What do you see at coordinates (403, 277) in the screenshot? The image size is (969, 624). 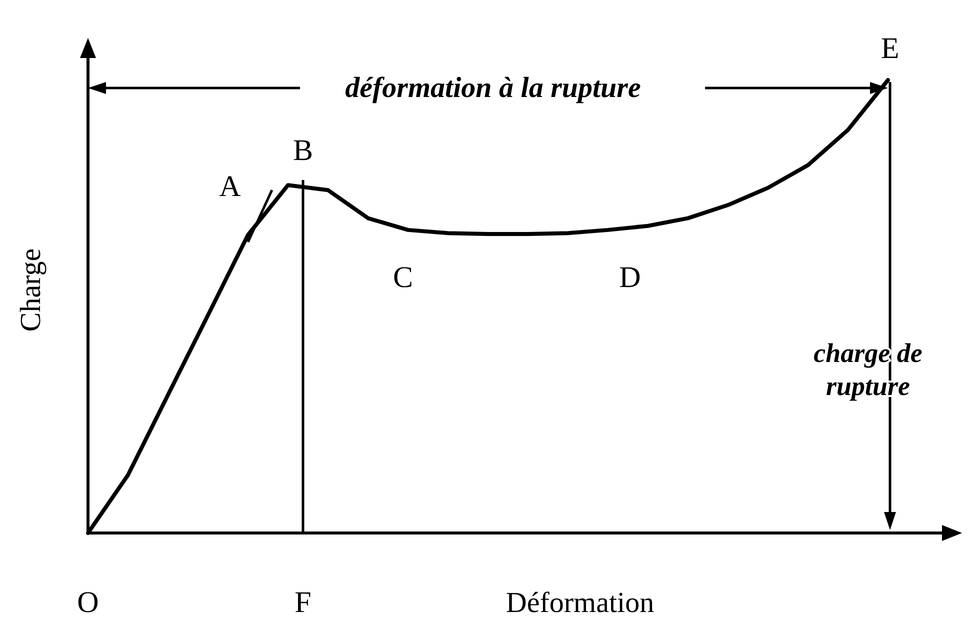 I see `annotation: C` at bounding box center [403, 277].